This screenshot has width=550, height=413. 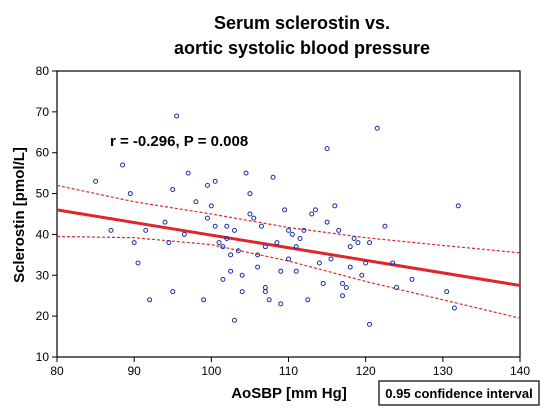 I want to click on x-tick-label: 90, so click(x=134, y=371).